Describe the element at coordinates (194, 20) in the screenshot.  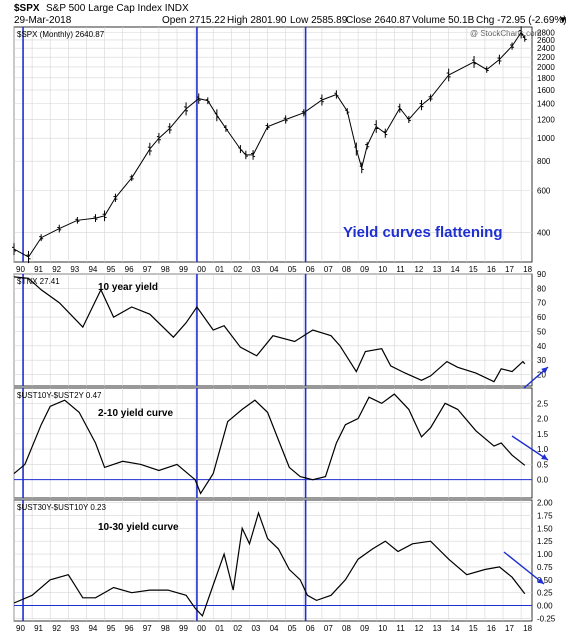
I see `open-label: Open 2715.22` at that location.